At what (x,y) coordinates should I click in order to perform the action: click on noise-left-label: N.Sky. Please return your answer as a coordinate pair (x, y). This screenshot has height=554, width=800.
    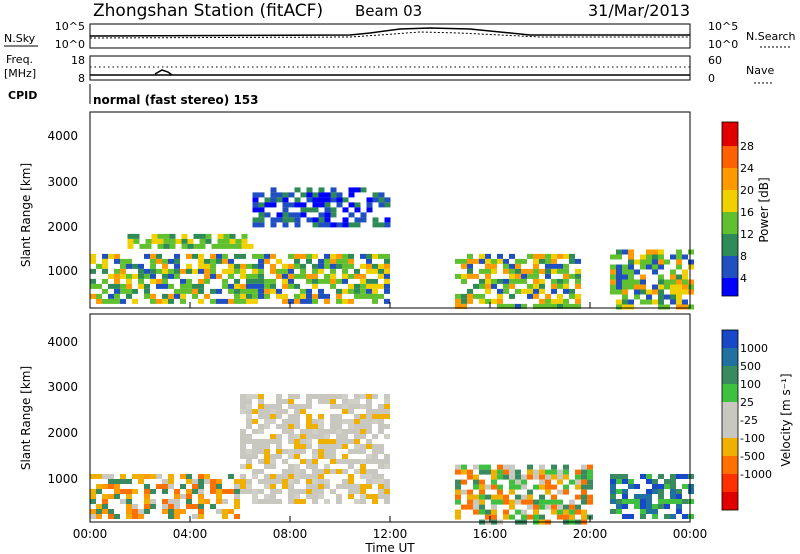
    Looking at the image, I should click on (20, 38).